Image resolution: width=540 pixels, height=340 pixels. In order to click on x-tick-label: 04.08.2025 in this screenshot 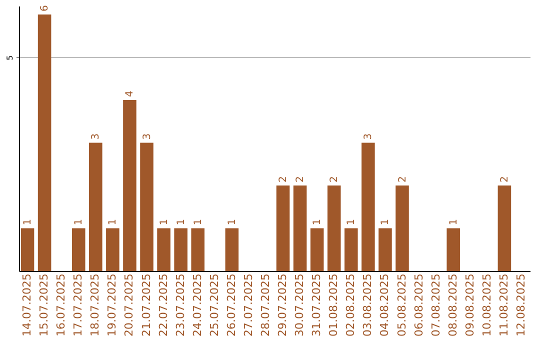, I will do `click(385, 305)`.